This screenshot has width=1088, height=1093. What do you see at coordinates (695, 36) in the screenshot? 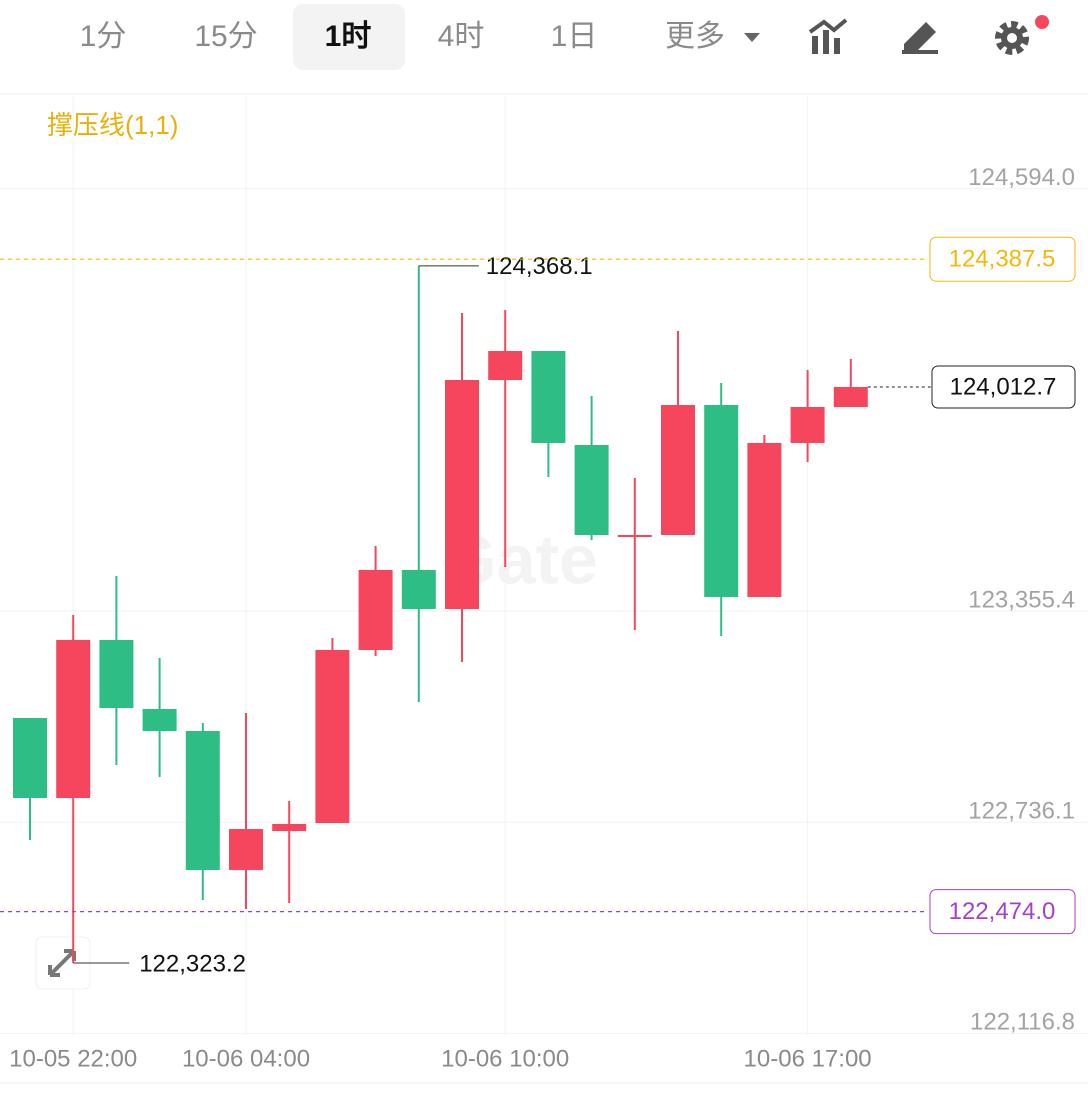
I see `tab: 更多` at bounding box center [695, 36].